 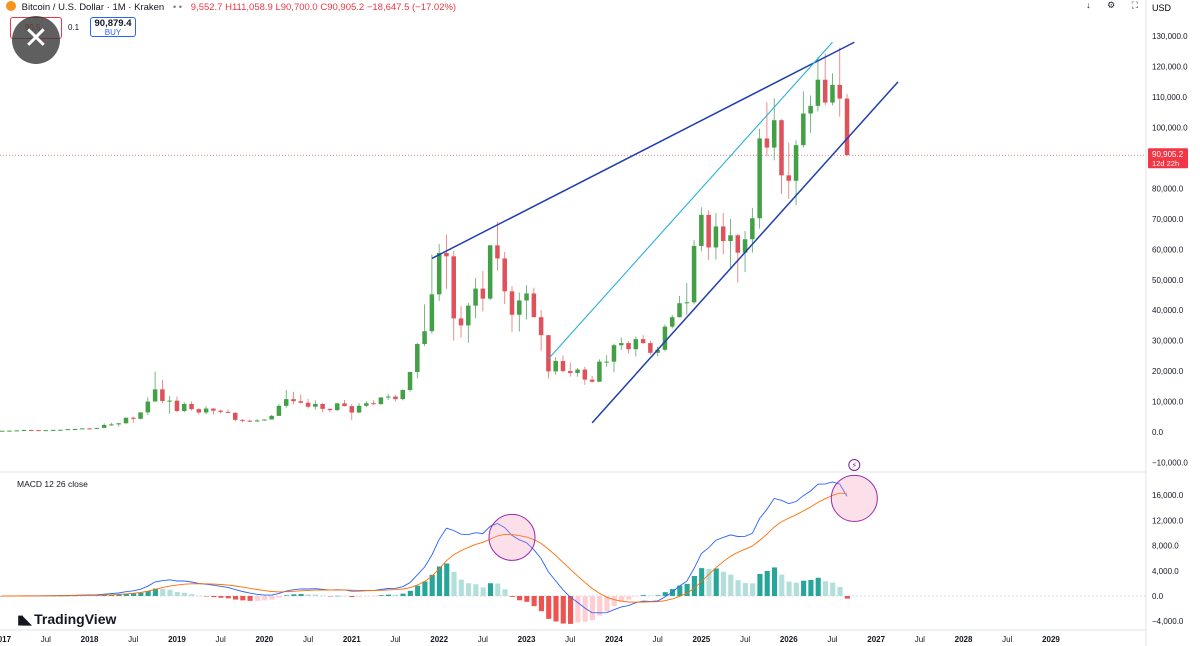 I want to click on current-price-label: 90,905.2, so click(x=1168, y=154).